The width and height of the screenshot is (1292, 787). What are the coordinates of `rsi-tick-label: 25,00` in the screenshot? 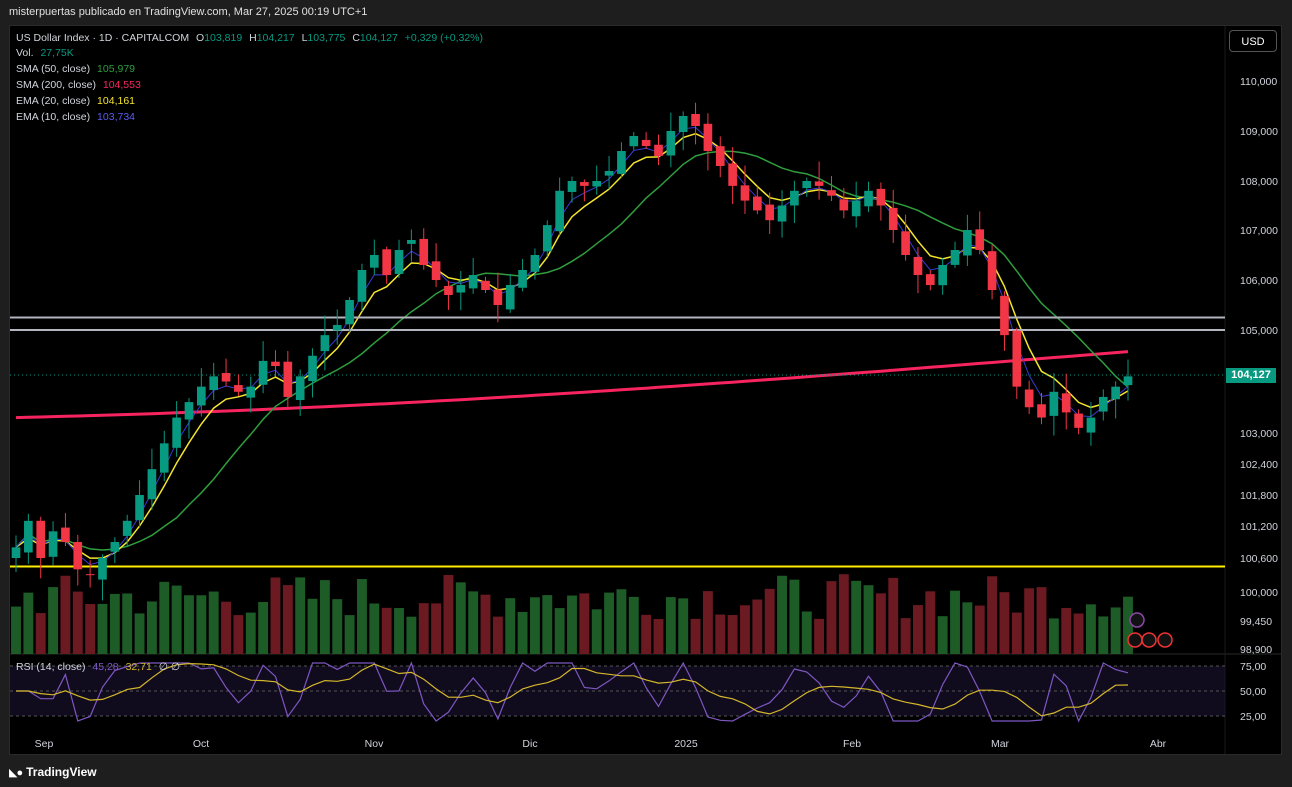 It's located at (1253, 717).